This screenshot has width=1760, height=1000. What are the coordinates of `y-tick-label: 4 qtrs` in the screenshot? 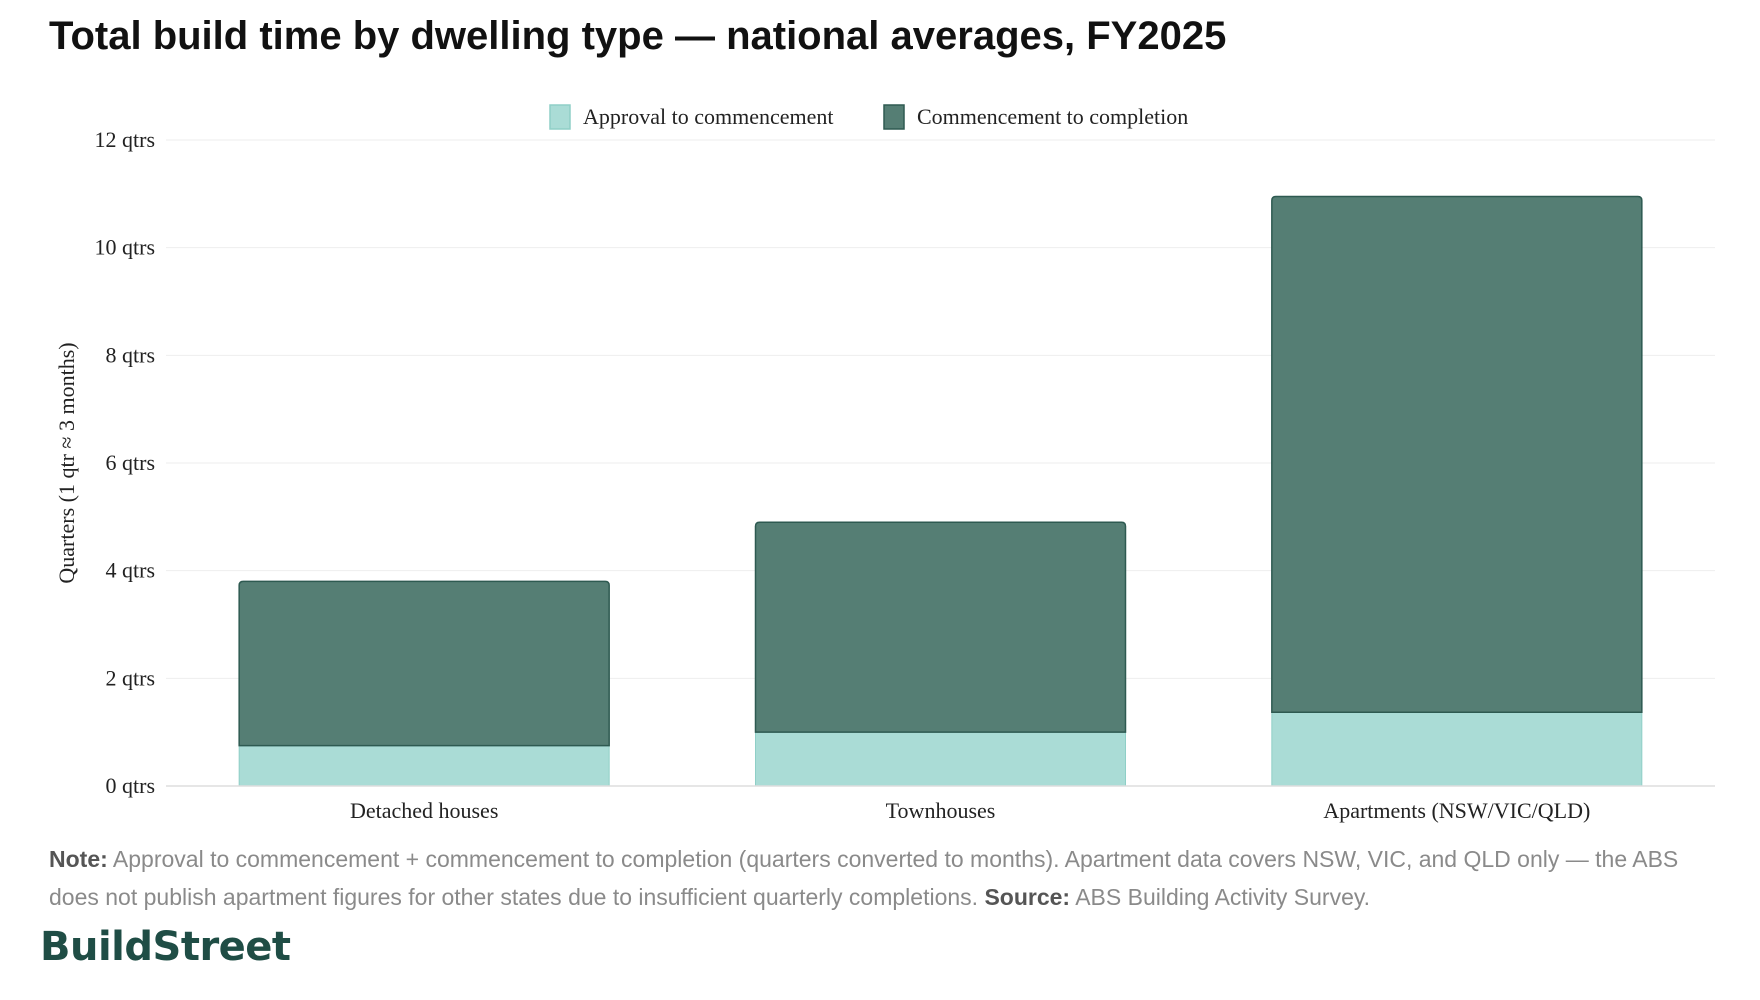 It's located at (131, 570).